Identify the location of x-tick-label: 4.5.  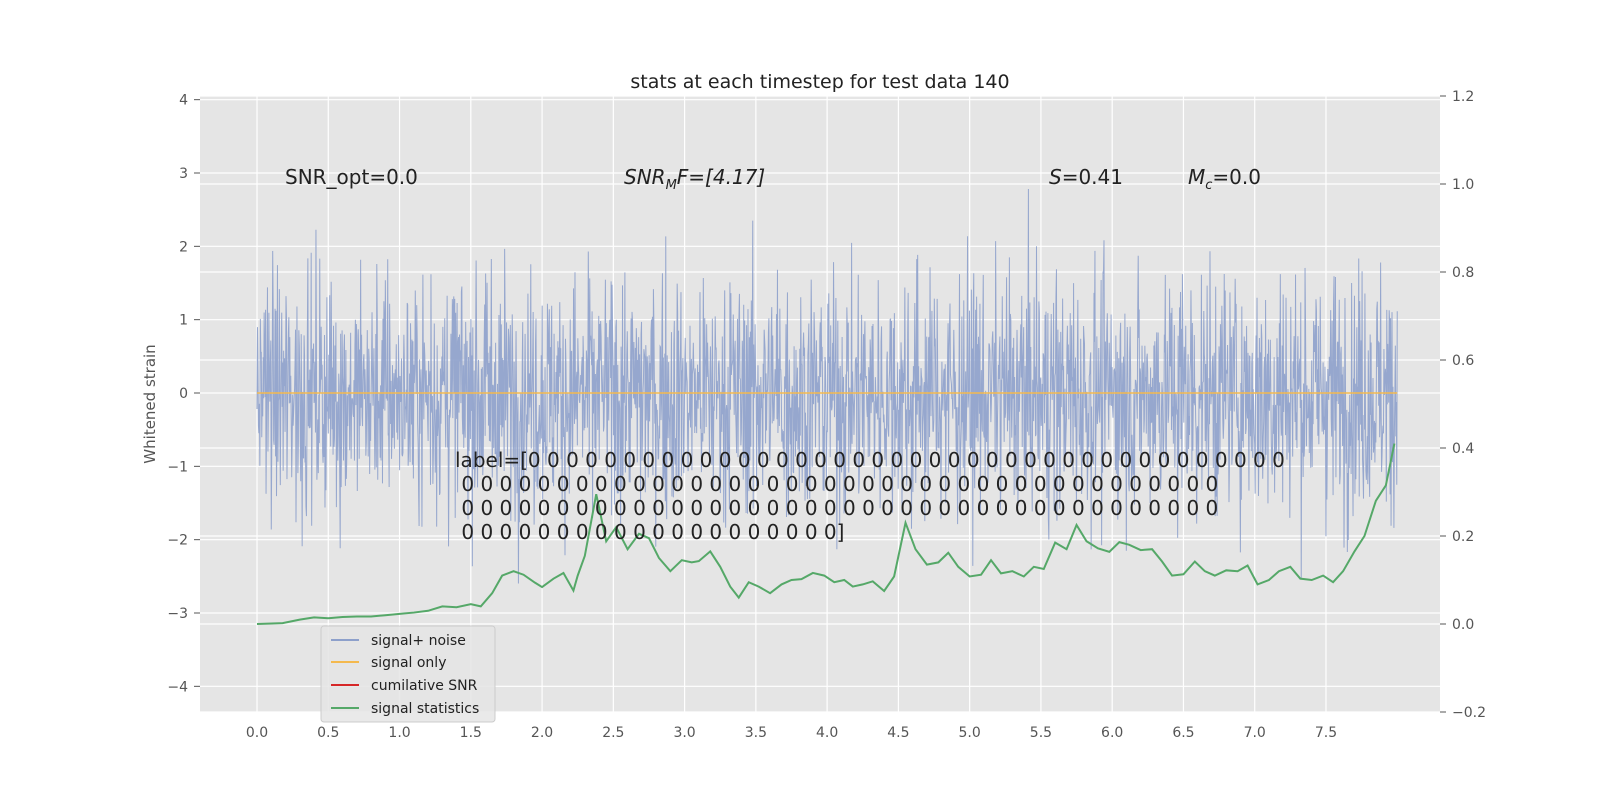
(898, 733).